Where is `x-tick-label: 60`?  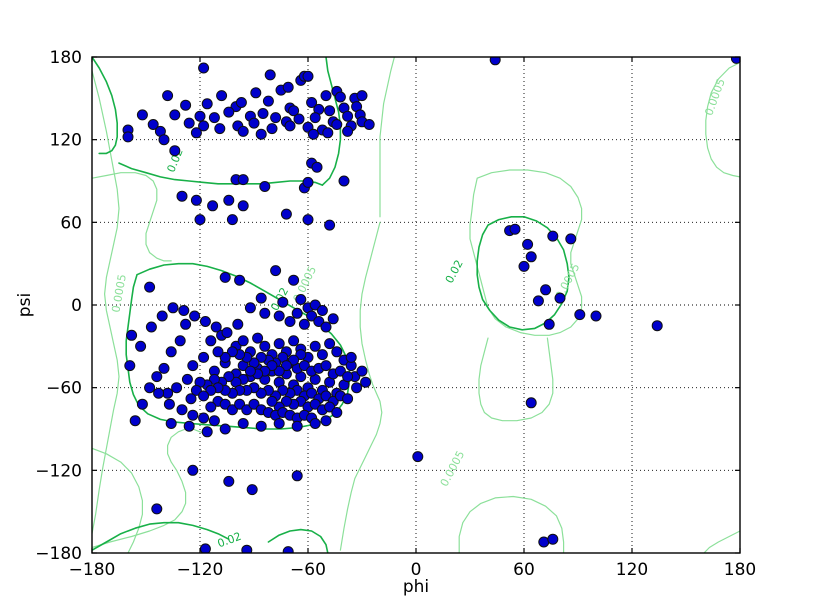 x-tick-label: 60 is located at coordinates (524, 570).